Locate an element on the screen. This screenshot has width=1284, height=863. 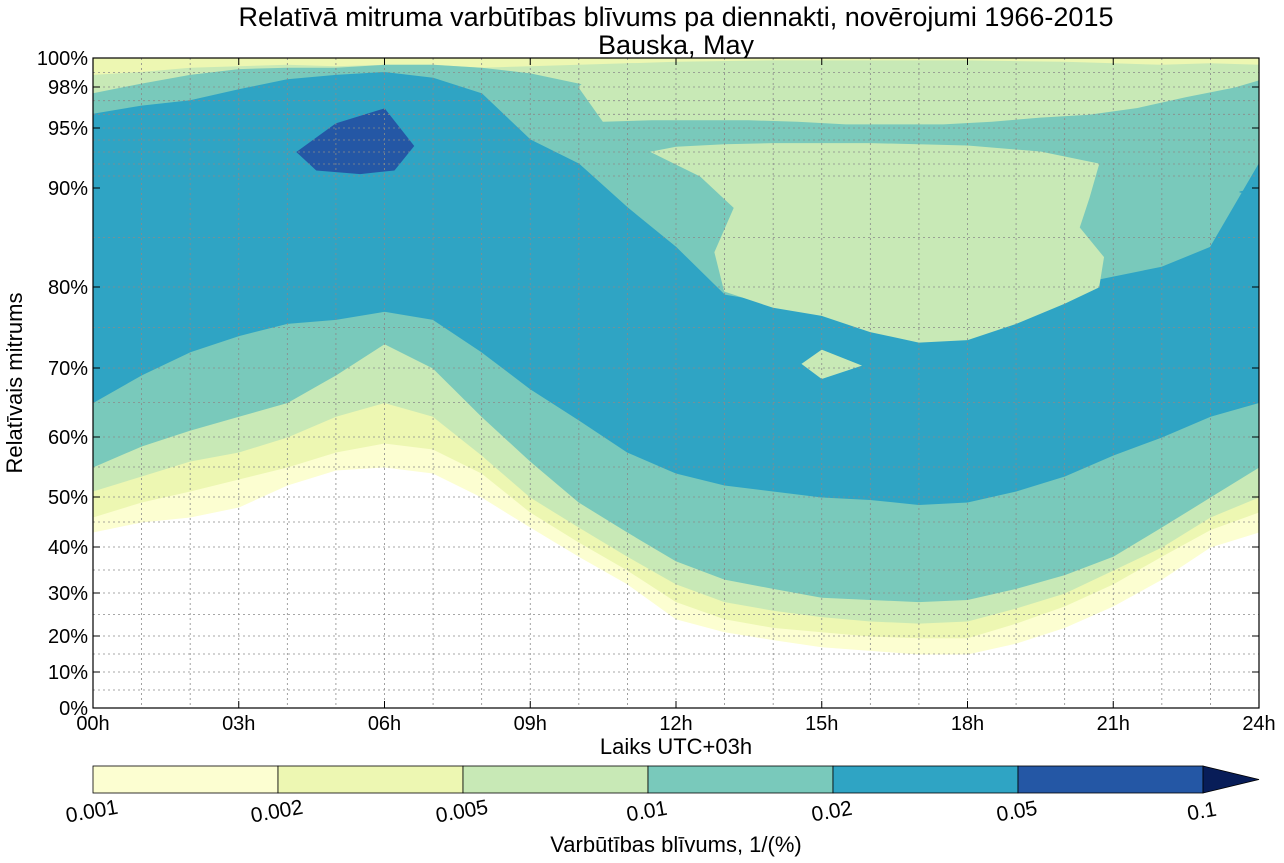
x-tick-label: 24h is located at coordinates (1258, 724).